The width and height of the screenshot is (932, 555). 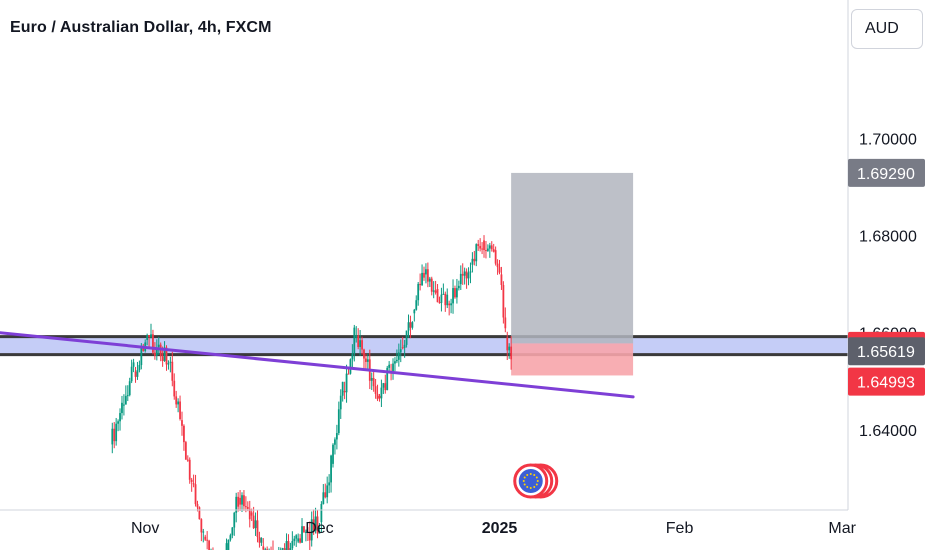 What do you see at coordinates (887, 29) in the screenshot?
I see `currency-selector-button: AUD` at bounding box center [887, 29].